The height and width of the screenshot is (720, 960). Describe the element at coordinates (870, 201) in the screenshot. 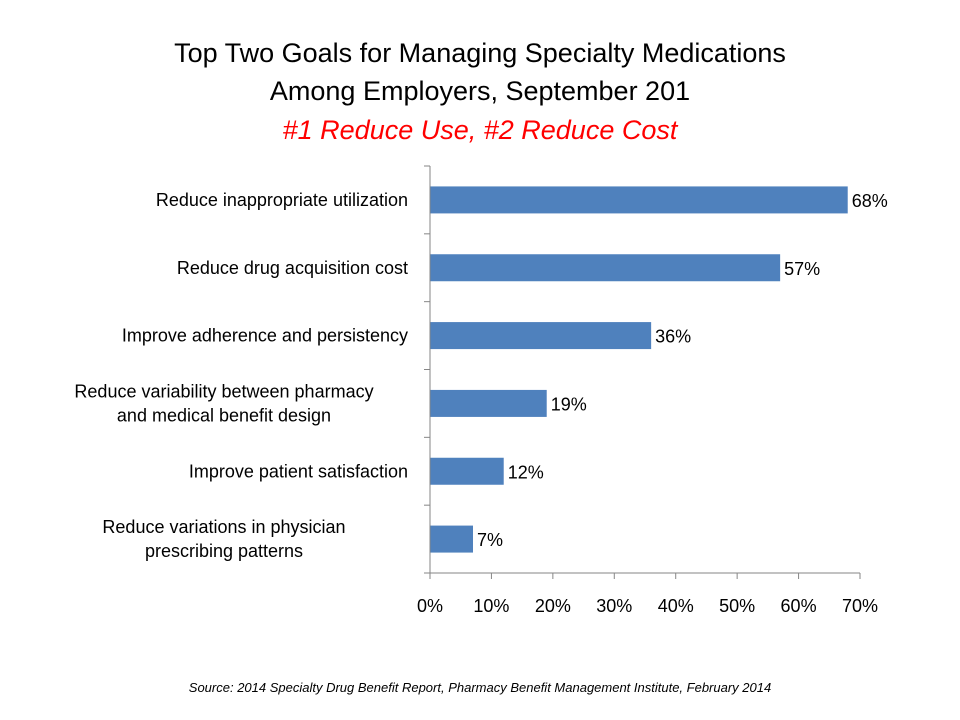

I see `data-label: 68%` at that location.